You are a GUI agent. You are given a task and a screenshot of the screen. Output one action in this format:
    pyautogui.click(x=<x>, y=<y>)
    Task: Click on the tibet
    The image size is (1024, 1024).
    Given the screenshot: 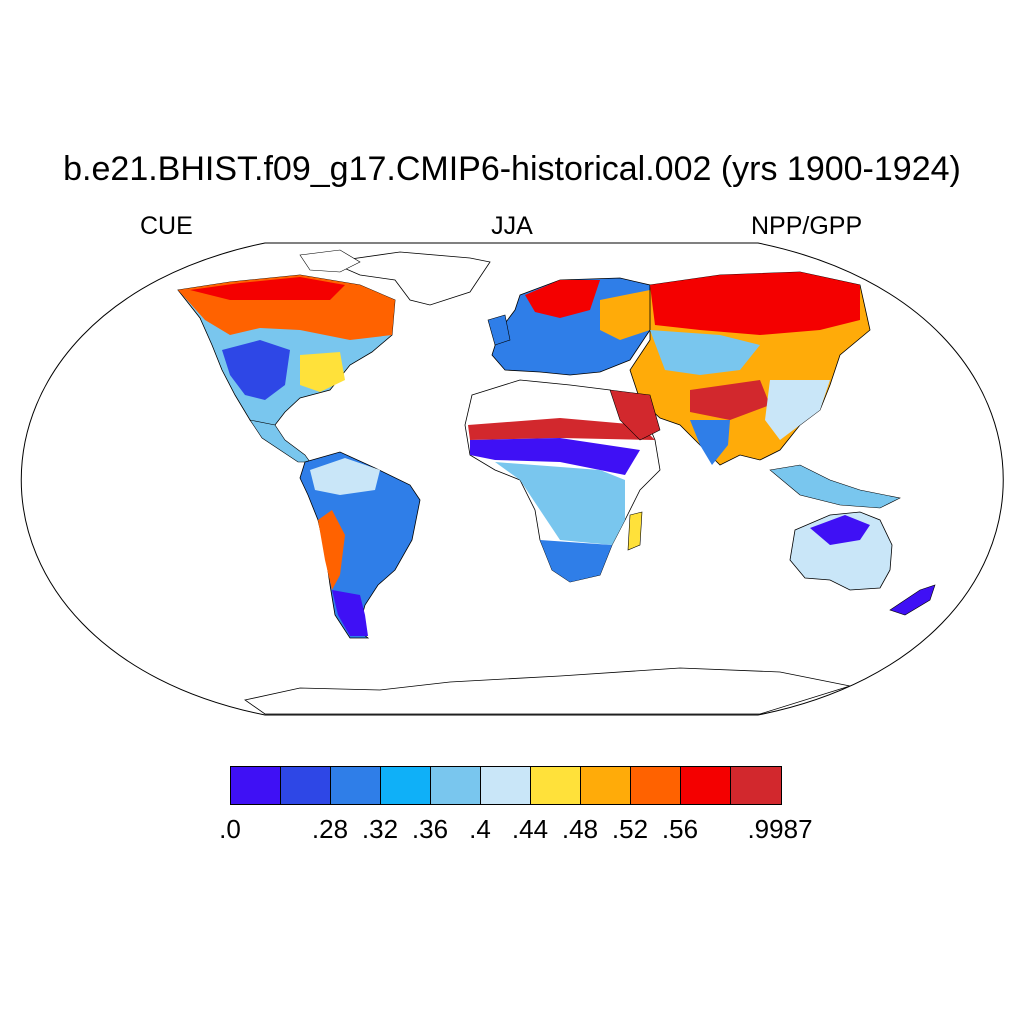 What is the action you would take?
    pyautogui.click(x=730, y=400)
    